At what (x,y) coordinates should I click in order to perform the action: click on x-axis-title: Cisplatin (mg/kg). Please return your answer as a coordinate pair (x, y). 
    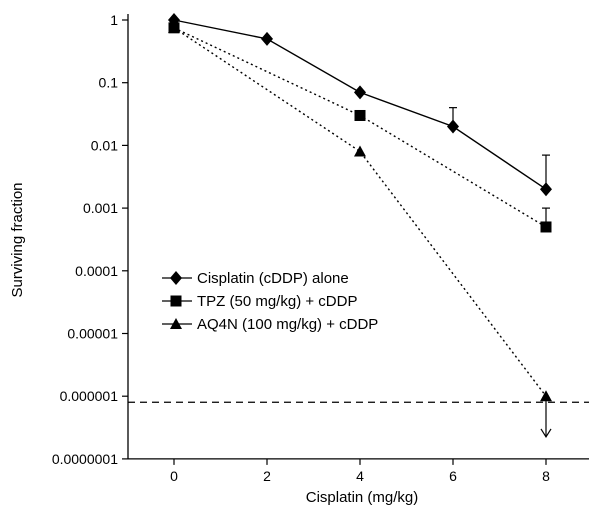
    Looking at the image, I should click on (362, 497).